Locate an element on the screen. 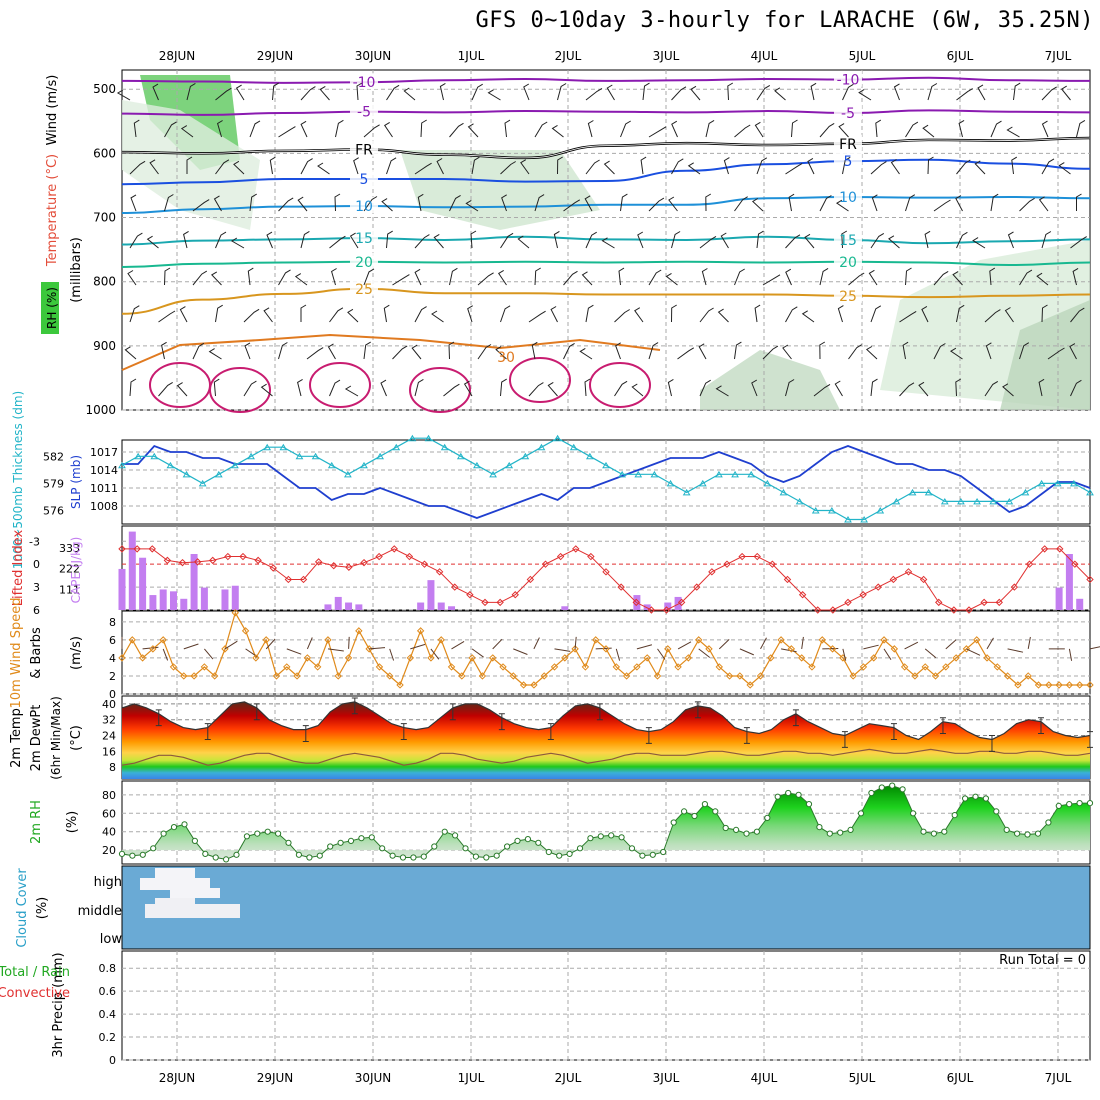 The height and width of the screenshot is (1100, 1100). ylabel-2m-rh: 2m RH is located at coordinates (36, 822).